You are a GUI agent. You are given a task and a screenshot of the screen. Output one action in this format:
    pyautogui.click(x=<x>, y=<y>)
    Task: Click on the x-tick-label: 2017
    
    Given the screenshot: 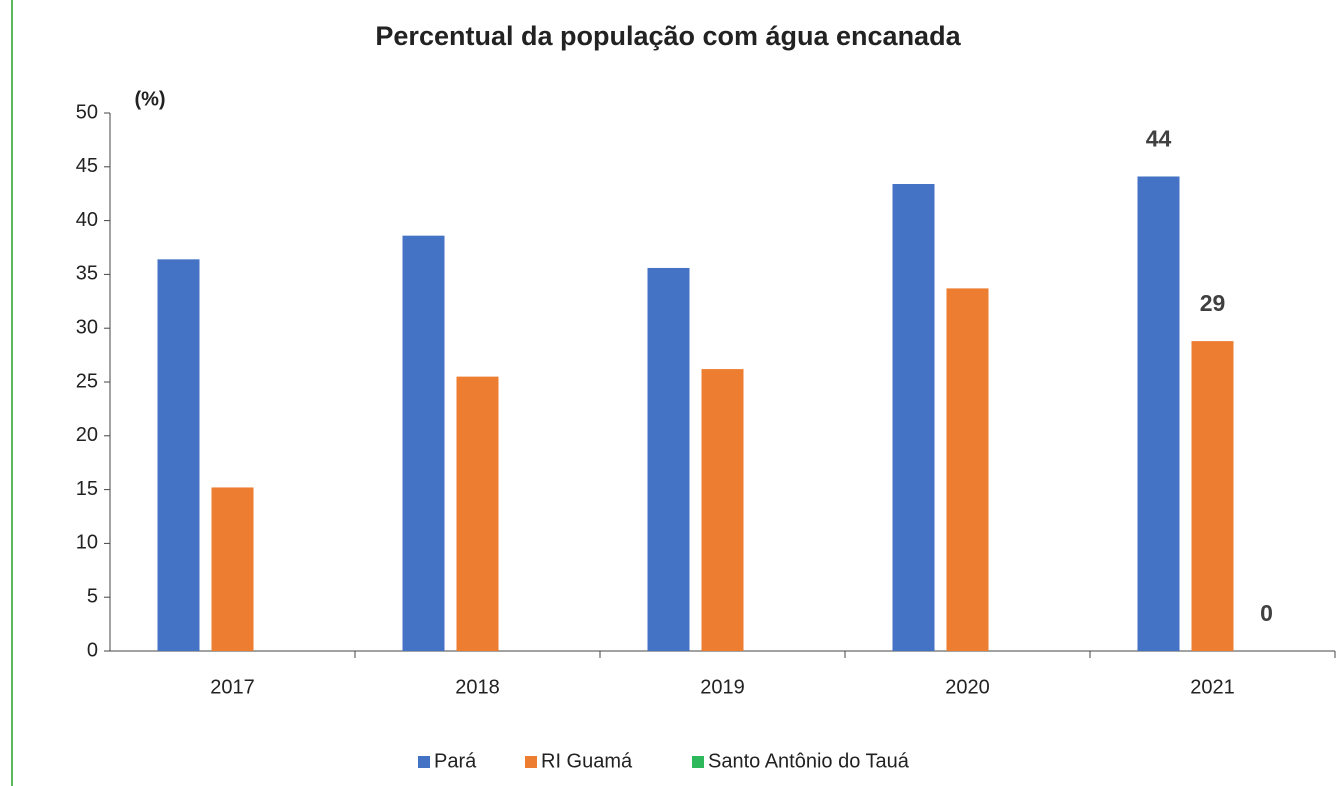 What is the action you would take?
    pyautogui.click(x=232, y=687)
    